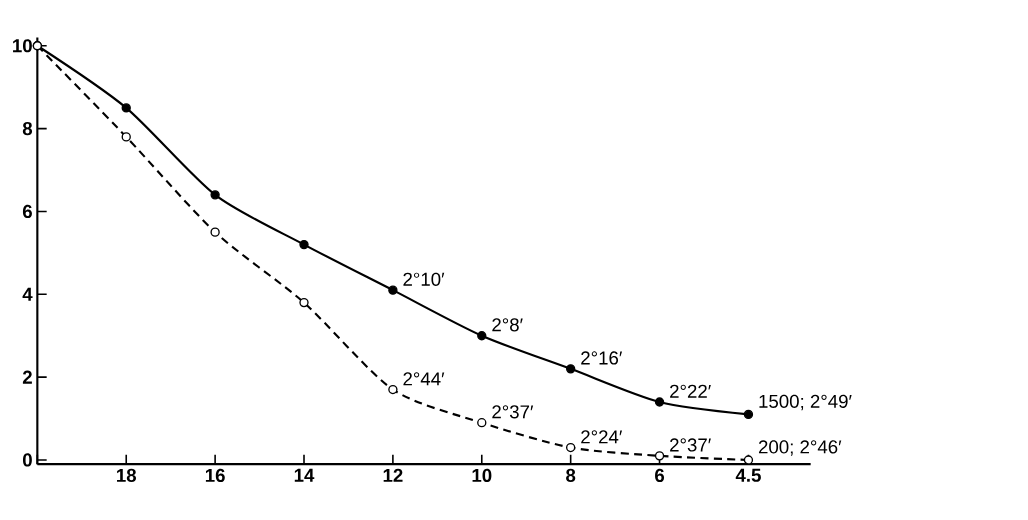 The image size is (1028, 520). I want to click on x-tick-label: 12, so click(393, 475).